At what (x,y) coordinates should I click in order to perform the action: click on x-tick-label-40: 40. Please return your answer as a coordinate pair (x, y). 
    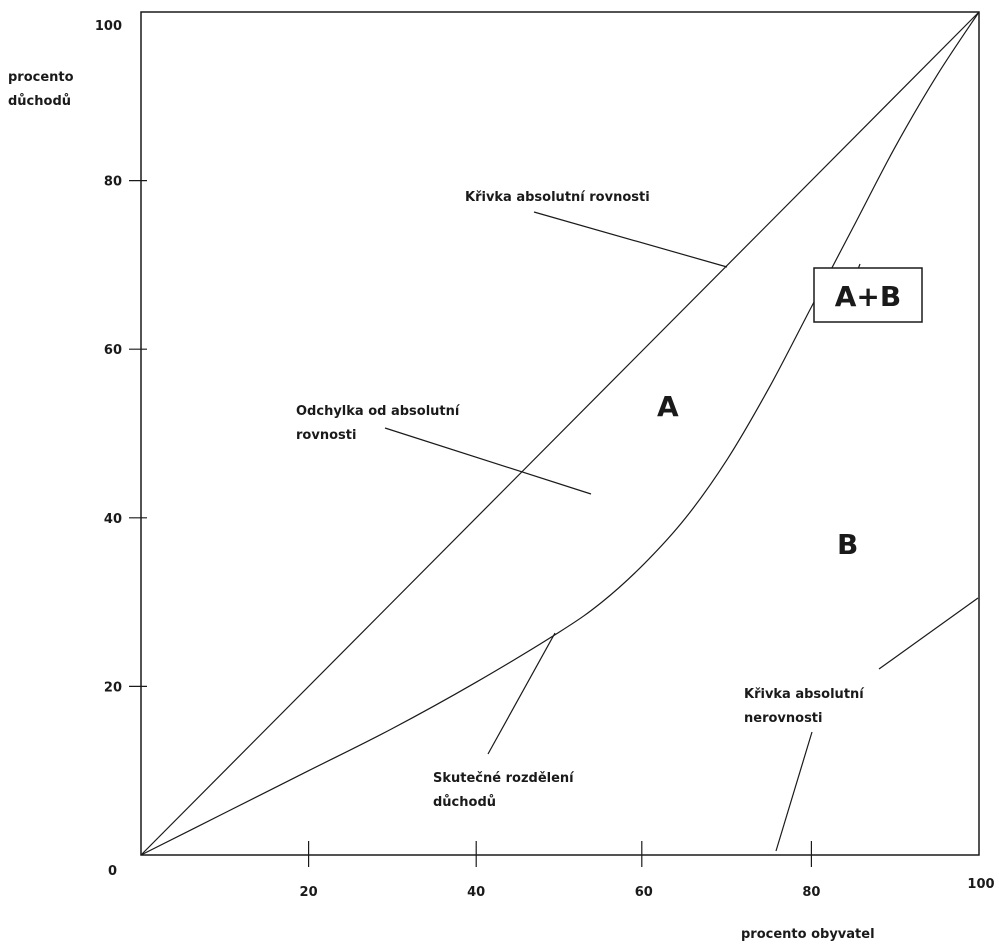
    Looking at the image, I should click on (476, 892).